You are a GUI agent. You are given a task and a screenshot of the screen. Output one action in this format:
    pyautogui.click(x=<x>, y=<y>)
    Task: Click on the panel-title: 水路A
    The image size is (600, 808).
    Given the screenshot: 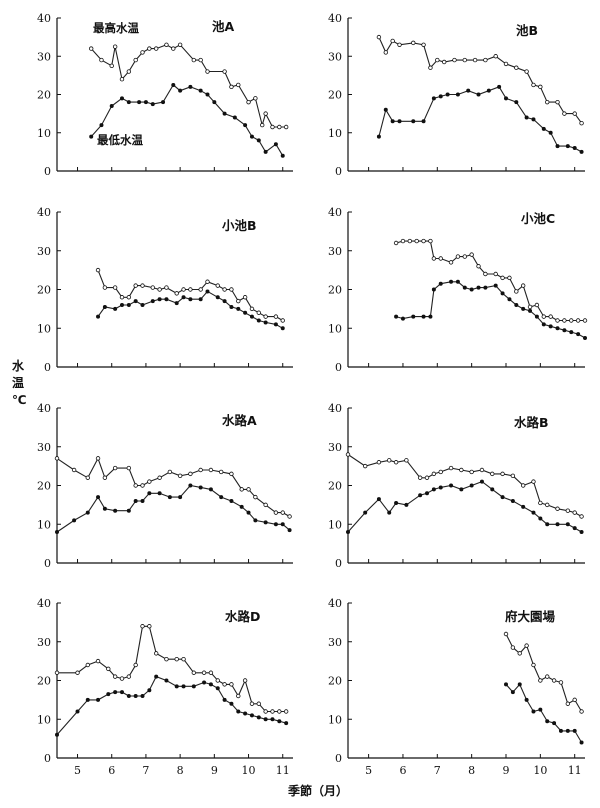 What is the action you would take?
    pyautogui.click(x=239, y=420)
    